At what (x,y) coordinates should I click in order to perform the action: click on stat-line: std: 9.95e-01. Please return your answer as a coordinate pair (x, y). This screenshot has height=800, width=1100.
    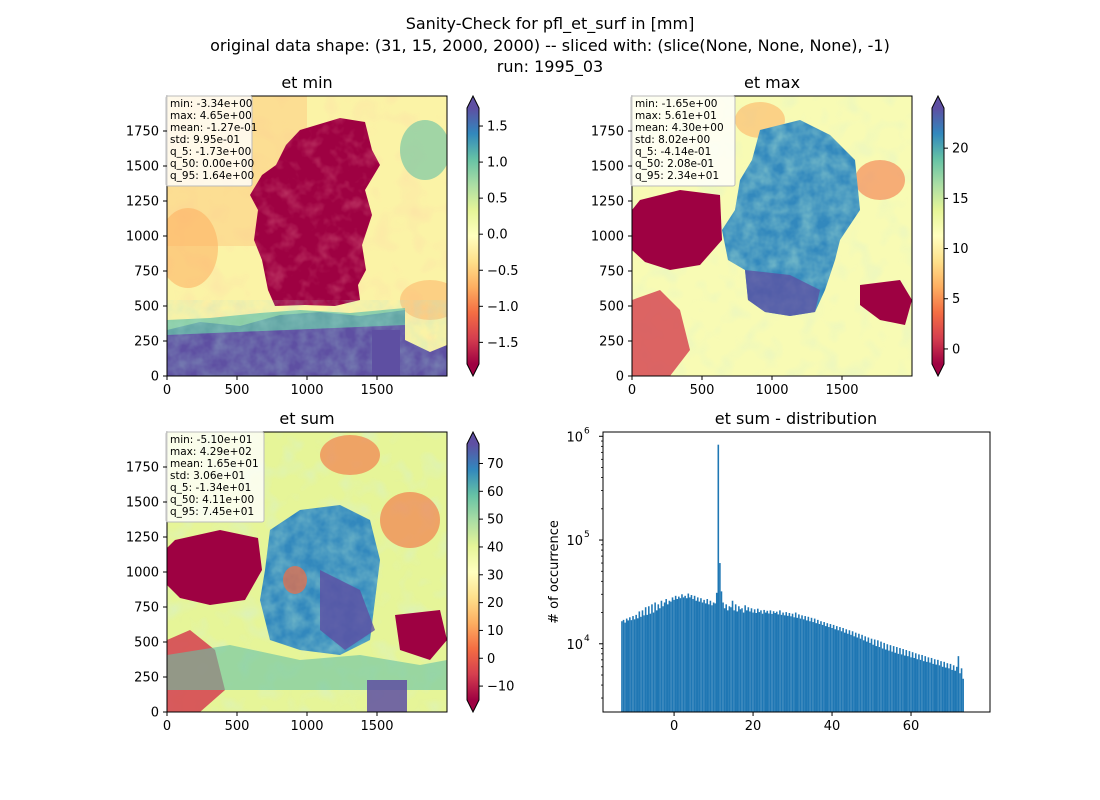
    Looking at the image, I should click on (205, 140).